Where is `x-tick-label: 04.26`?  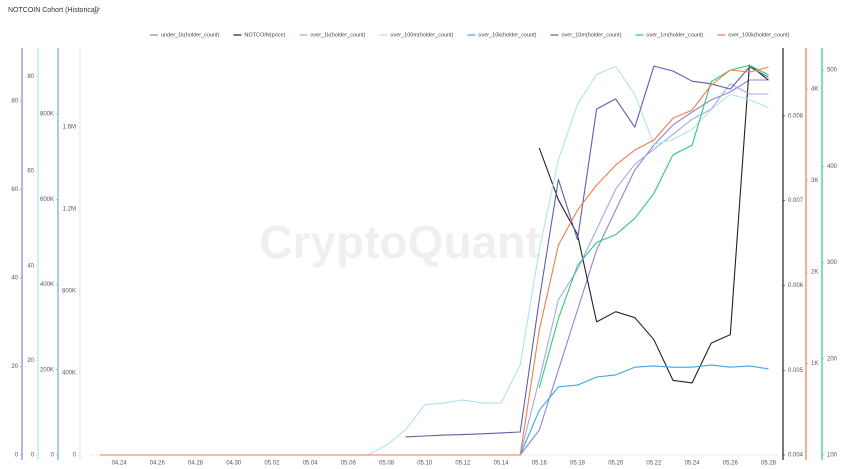 x-tick-label: 04.26 is located at coordinates (158, 464).